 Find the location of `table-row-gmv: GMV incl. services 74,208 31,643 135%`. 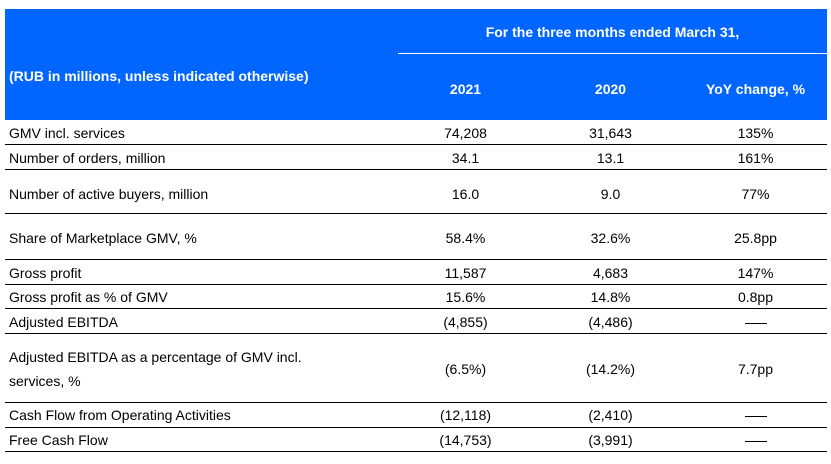

table-row-gmv: GMV incl. services 74,208 31,643 135% is located at coordinates (416, 133).